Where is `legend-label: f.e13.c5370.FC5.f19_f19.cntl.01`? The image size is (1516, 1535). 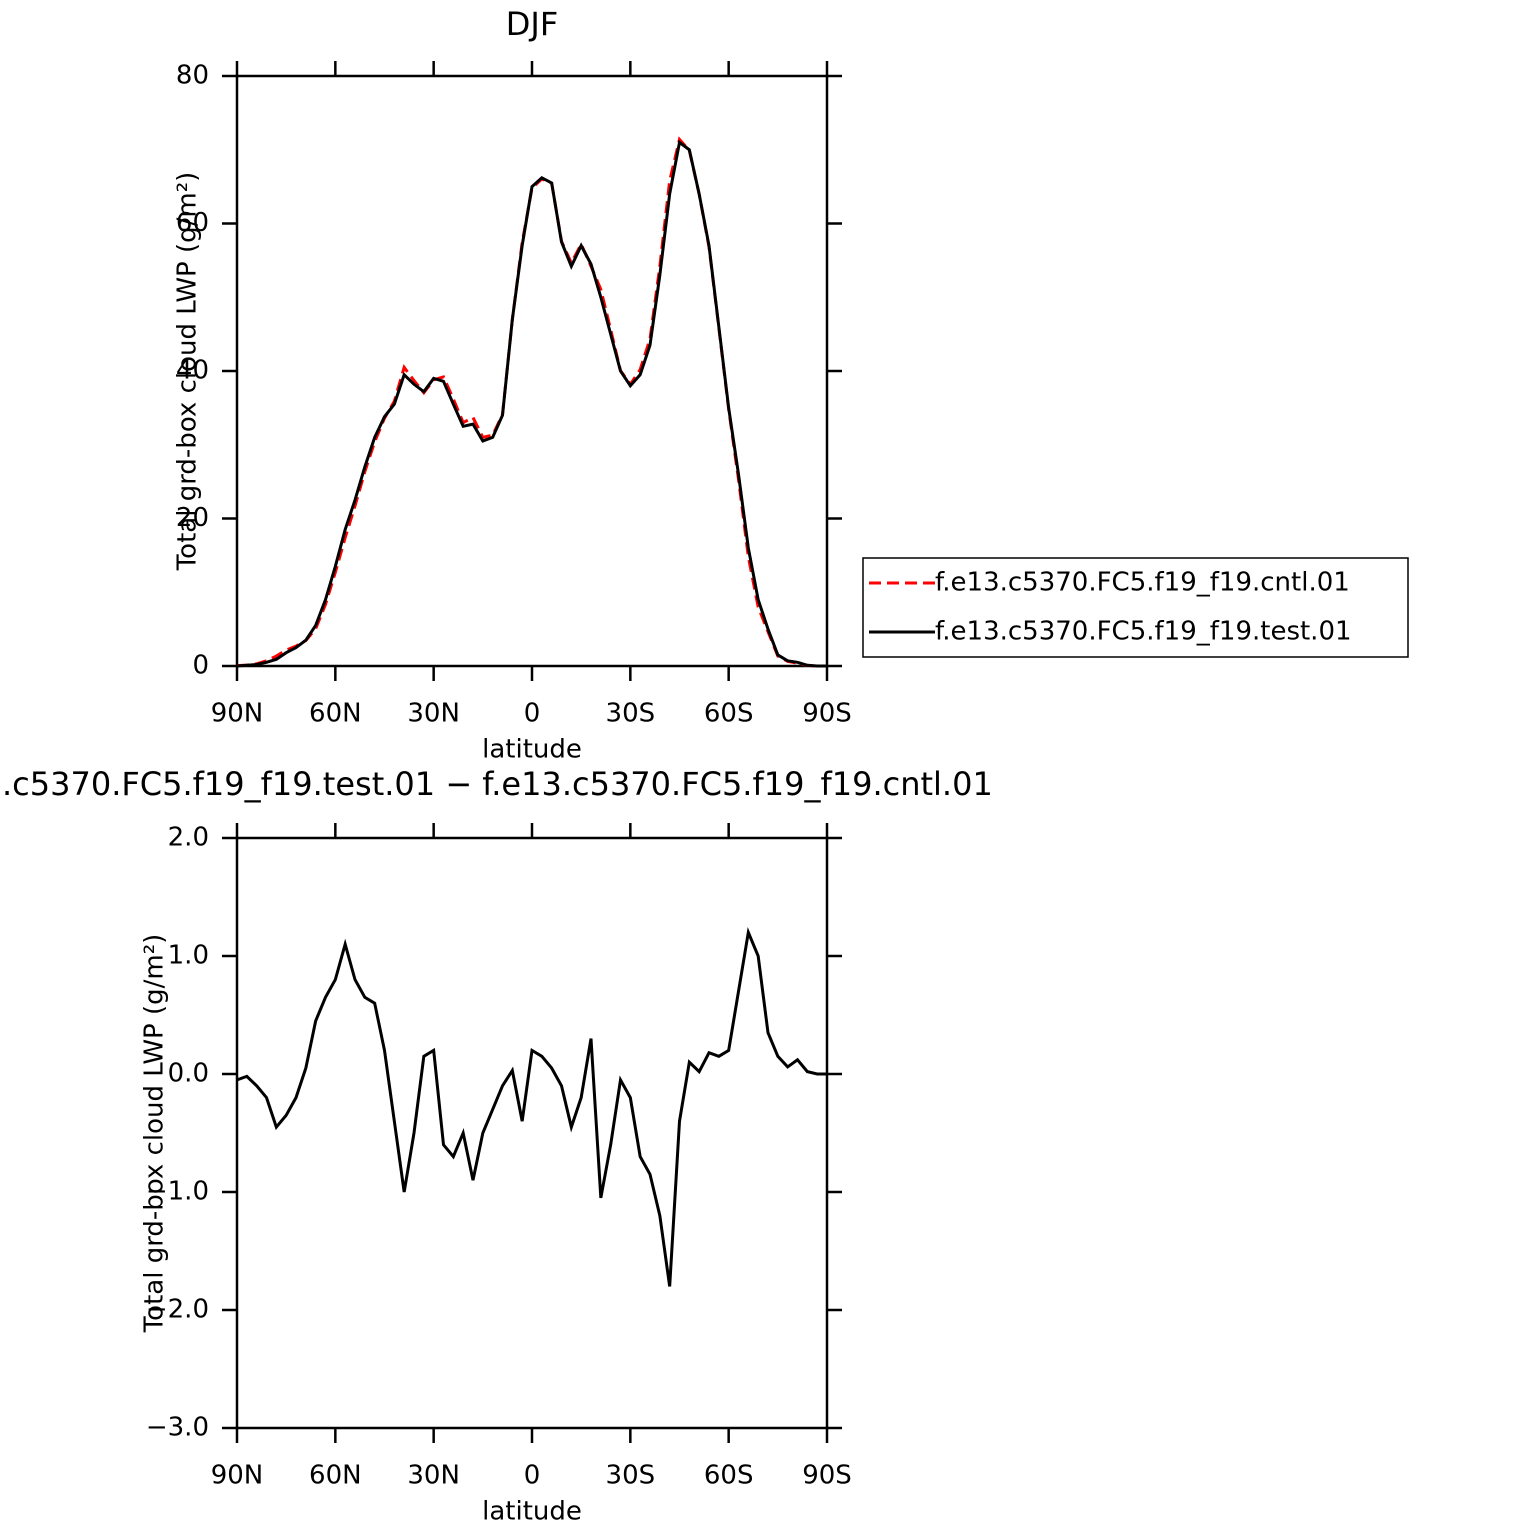 legend-label: f.e13.c5370.FC5.f19_f19.cntl.01 is located at coordinates (1142, 583).